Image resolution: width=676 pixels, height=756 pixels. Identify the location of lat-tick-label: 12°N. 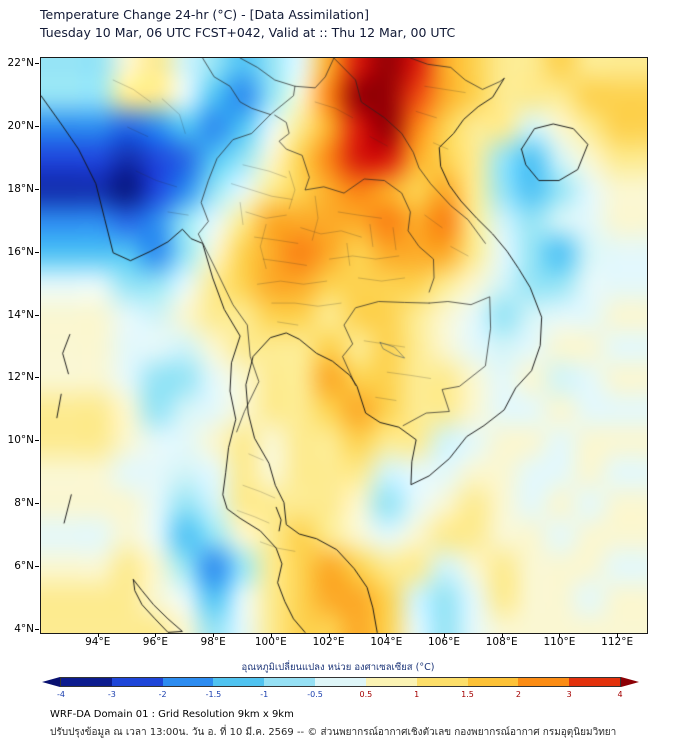
(20, 377).